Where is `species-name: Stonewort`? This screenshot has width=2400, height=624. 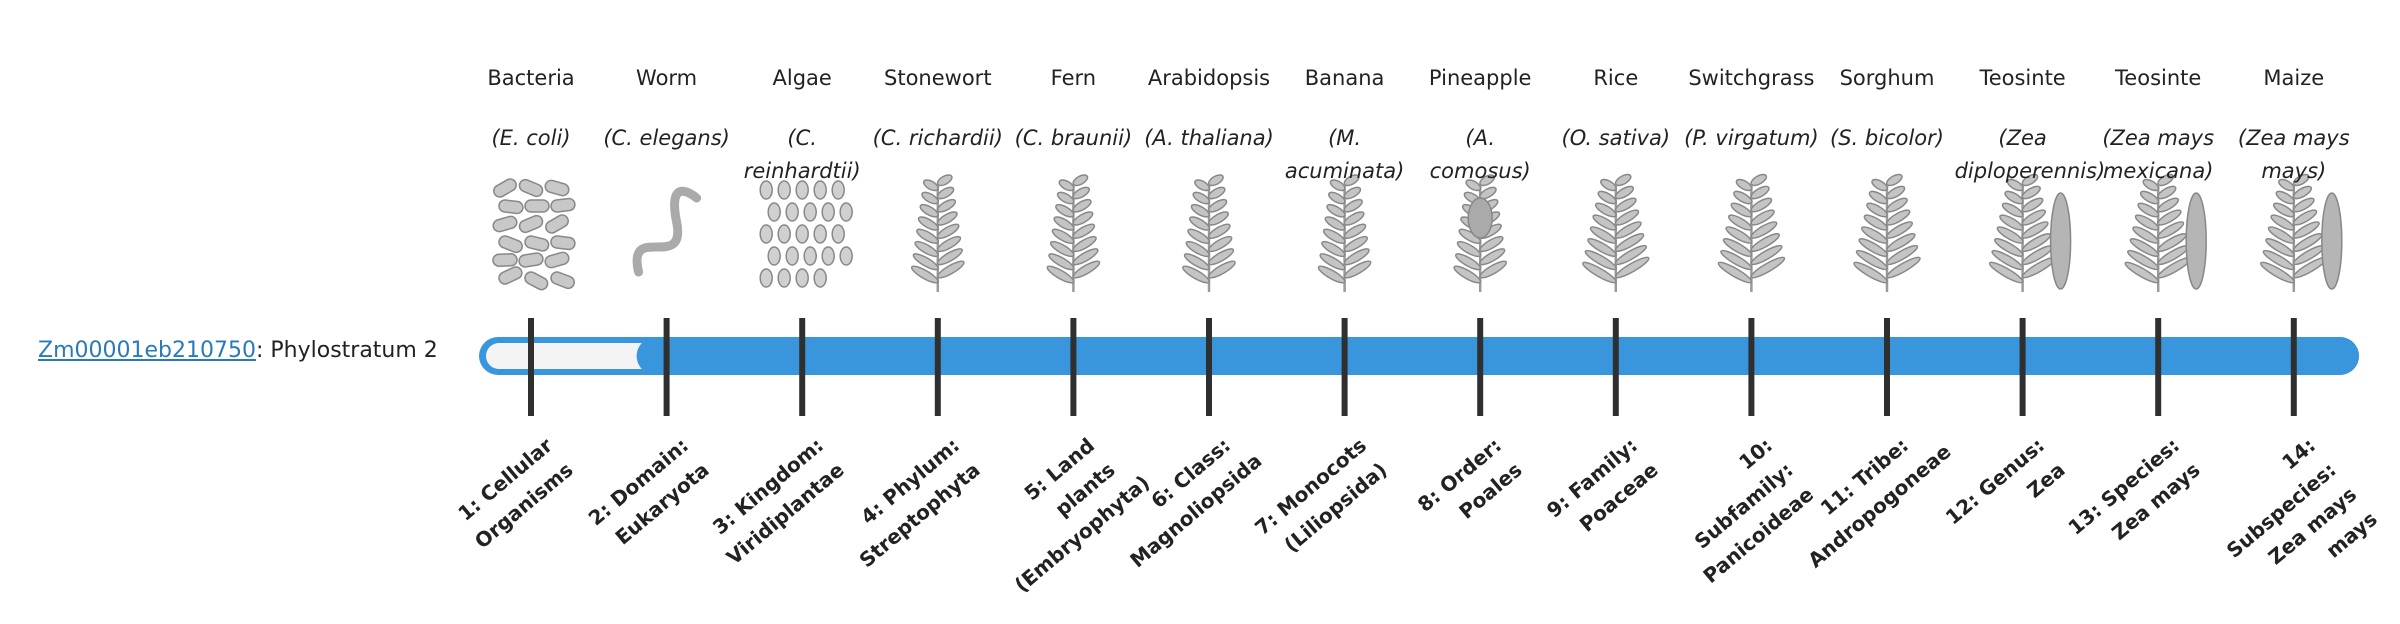 species-name: Stonewort is located at coordinates (938, 78).